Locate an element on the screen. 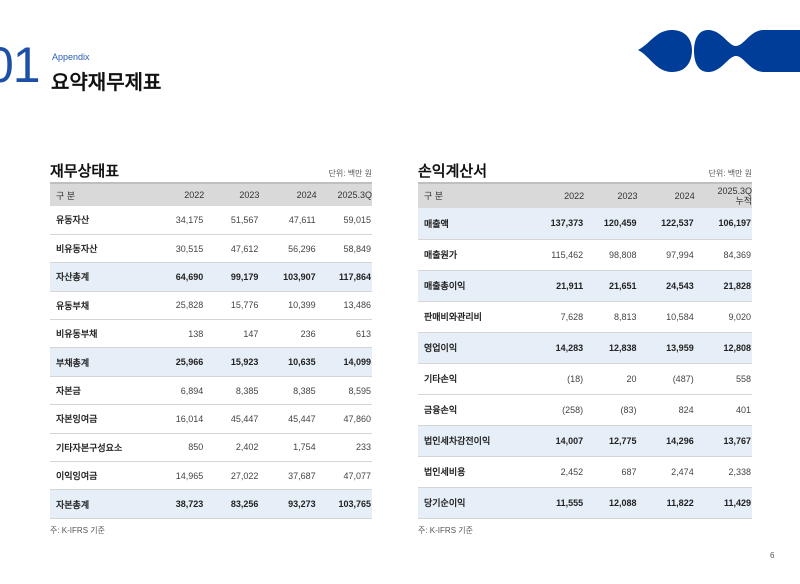  page-number: 6 is located at coordinates (772, 555).